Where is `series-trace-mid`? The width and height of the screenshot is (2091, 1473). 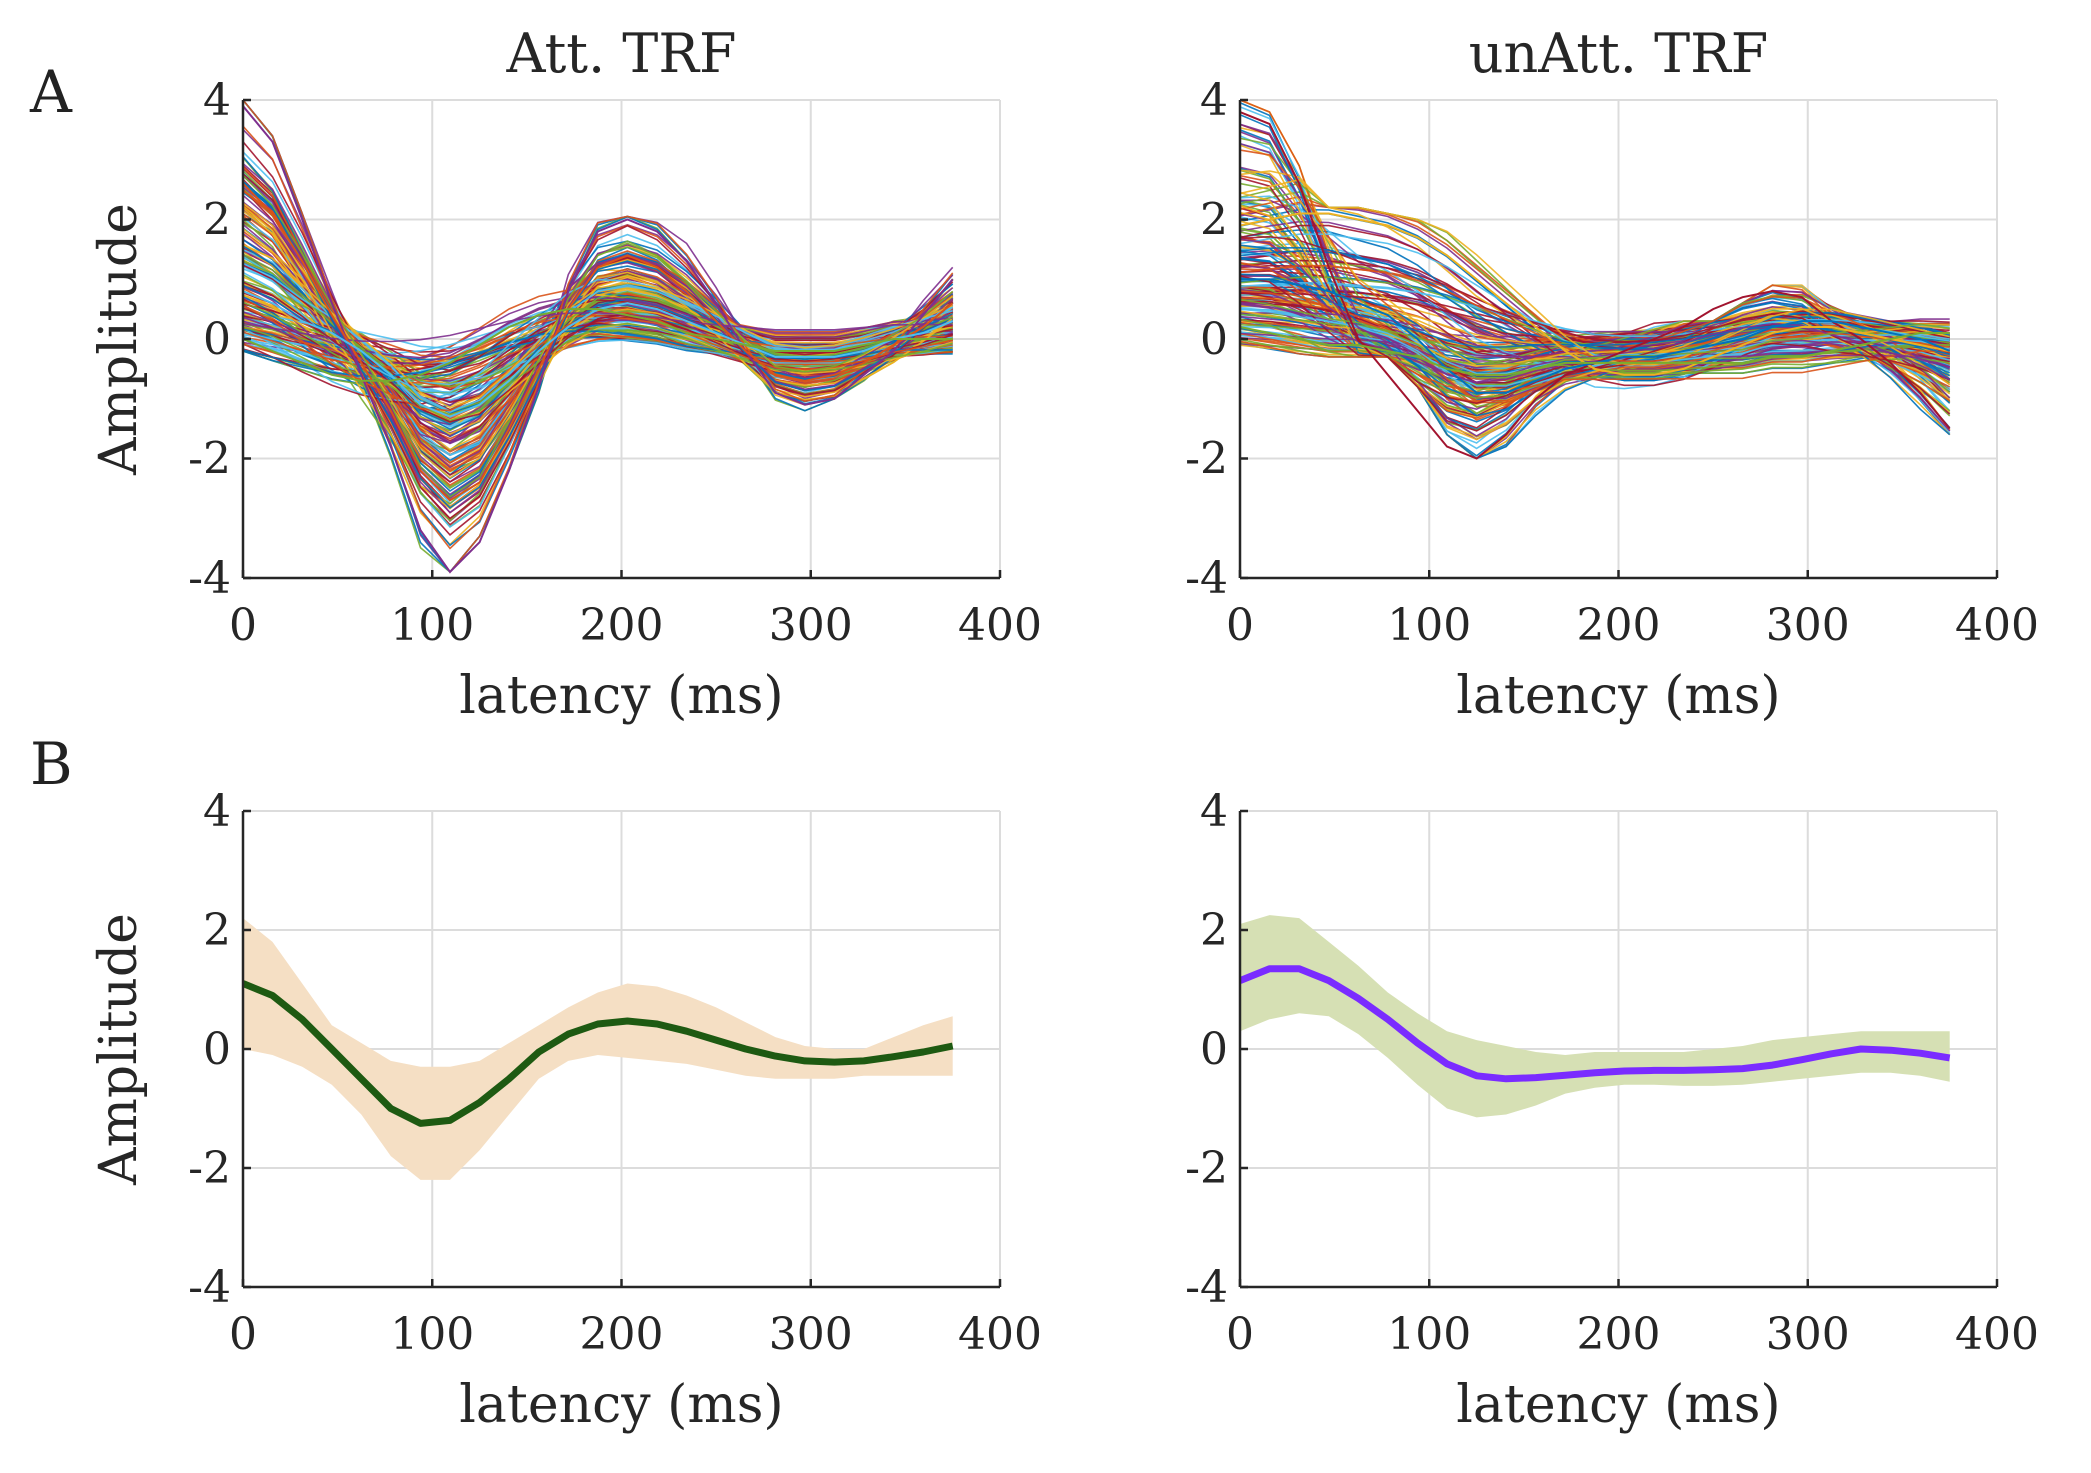 series-trace-mid is located at coordinates (598, 342).